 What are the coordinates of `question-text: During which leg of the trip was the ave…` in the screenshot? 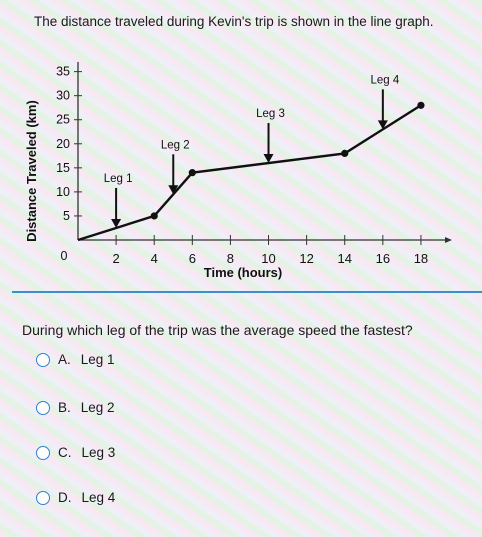 It's located at (217, 330).